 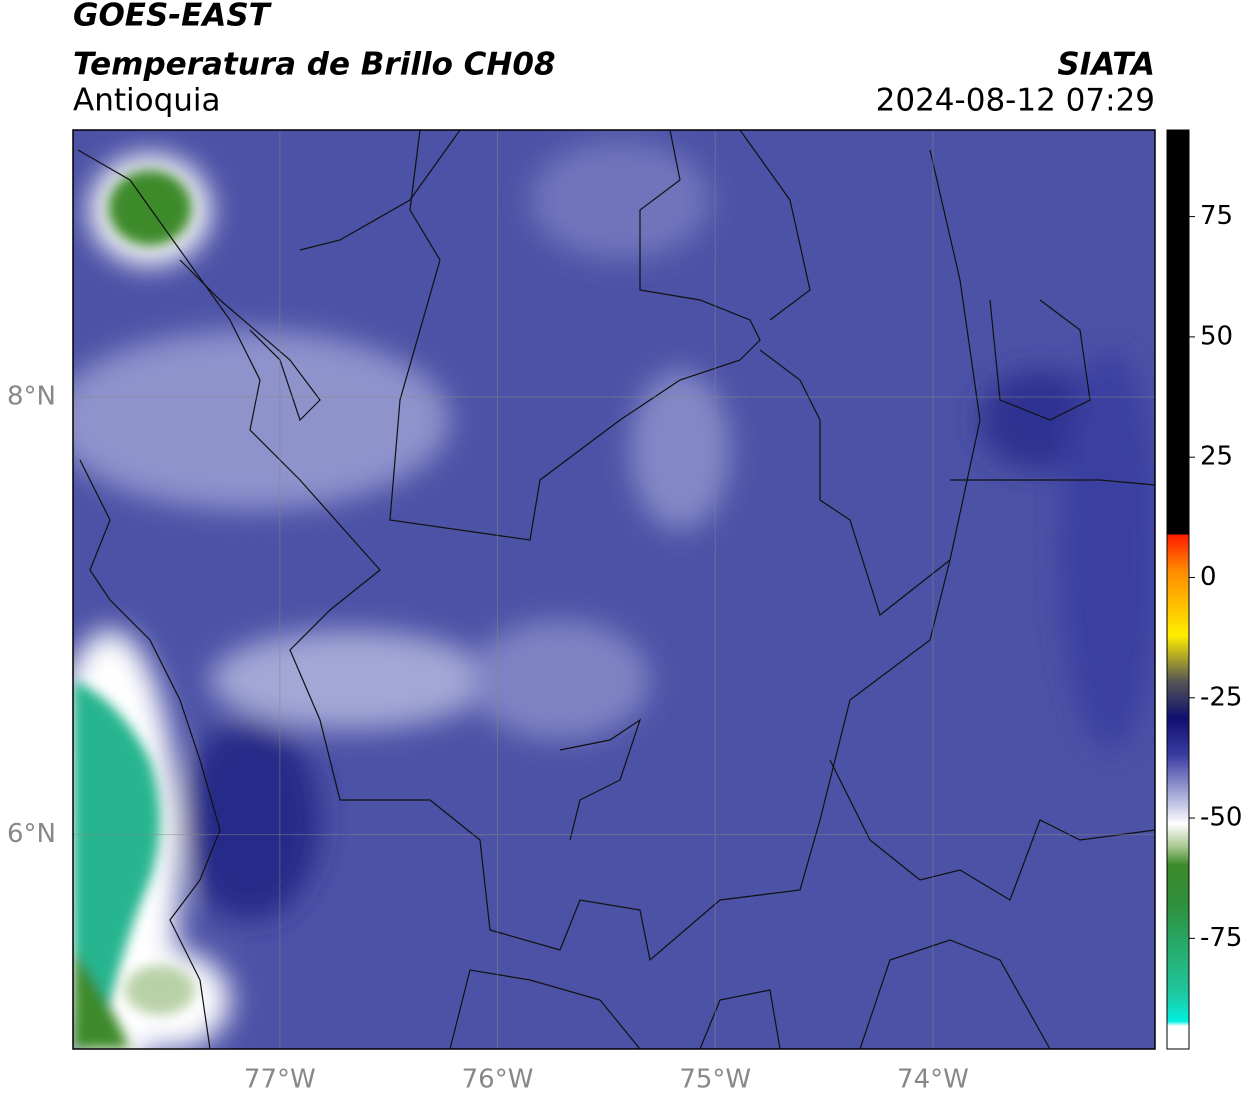 I want to click on colorbar, so click(x=1178, y=589).